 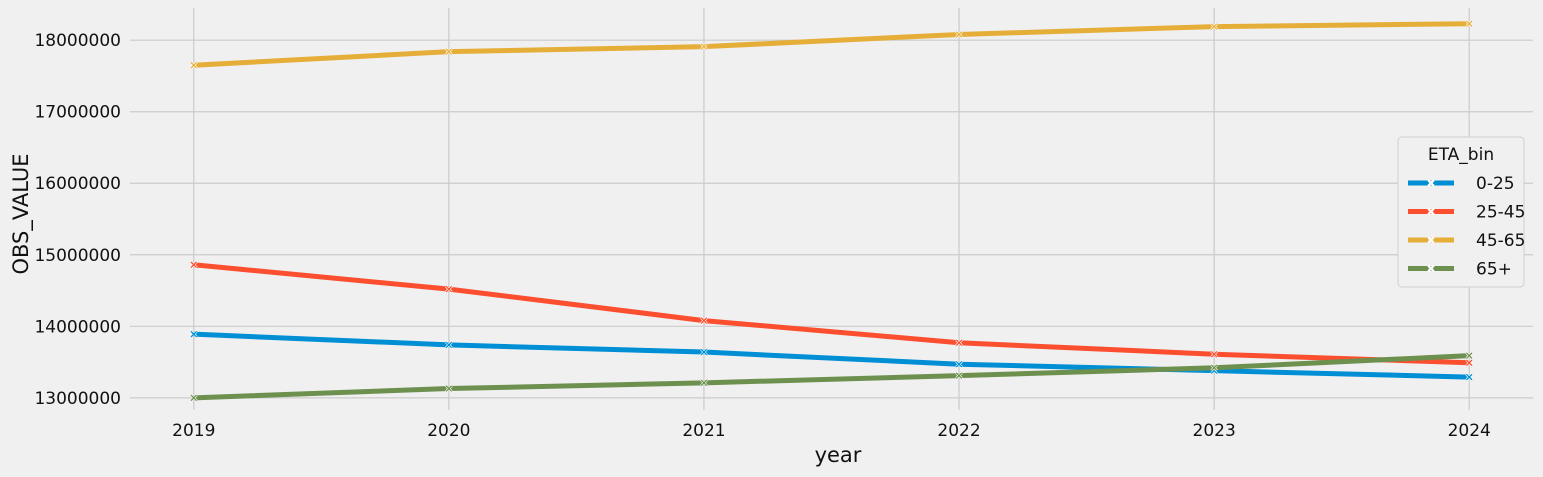 What do you see at coordinates (1461, 155) in the screenshot?
I see `legend-title: ETA_bin` at bounding box center [1461, 155].